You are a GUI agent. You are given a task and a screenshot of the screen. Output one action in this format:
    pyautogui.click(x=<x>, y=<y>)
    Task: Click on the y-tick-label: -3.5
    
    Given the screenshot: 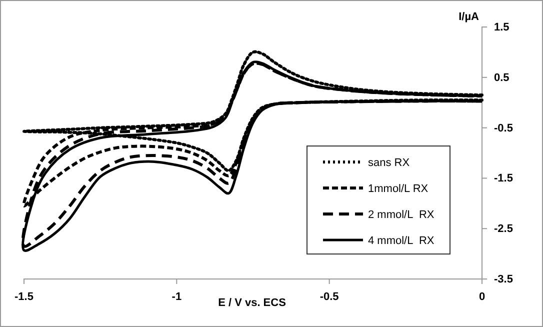 What is the action you would take?
    pyautogui.click(x=503, y=280)
    